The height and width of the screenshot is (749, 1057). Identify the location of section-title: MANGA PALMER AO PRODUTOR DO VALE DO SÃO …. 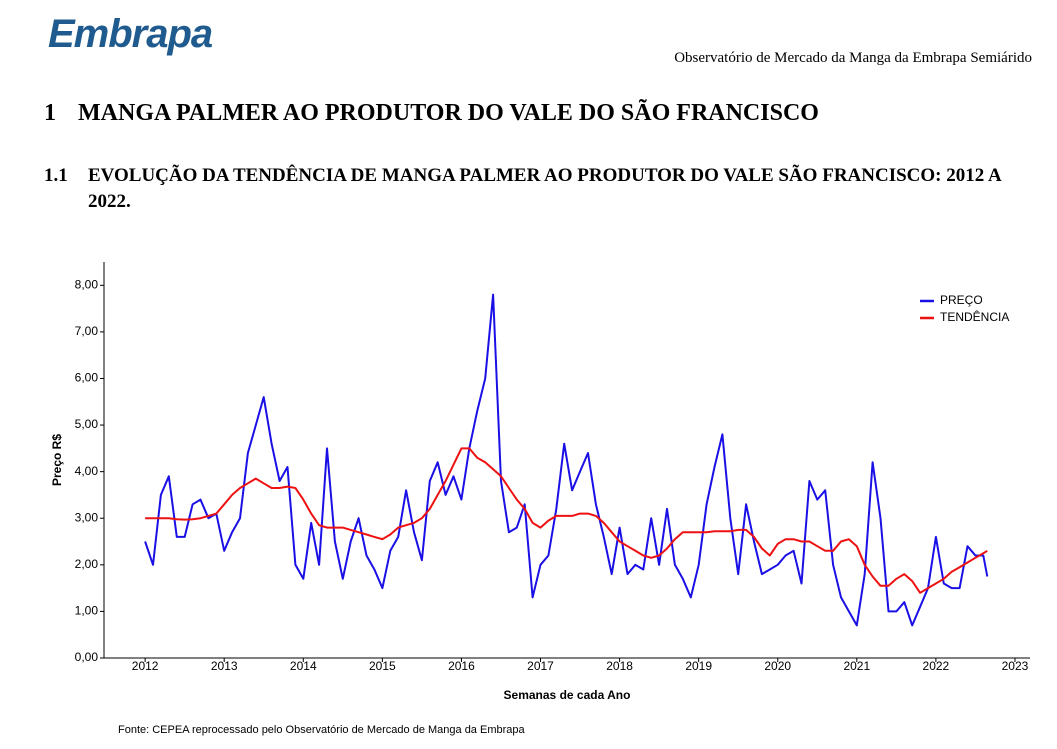
(448, 113).